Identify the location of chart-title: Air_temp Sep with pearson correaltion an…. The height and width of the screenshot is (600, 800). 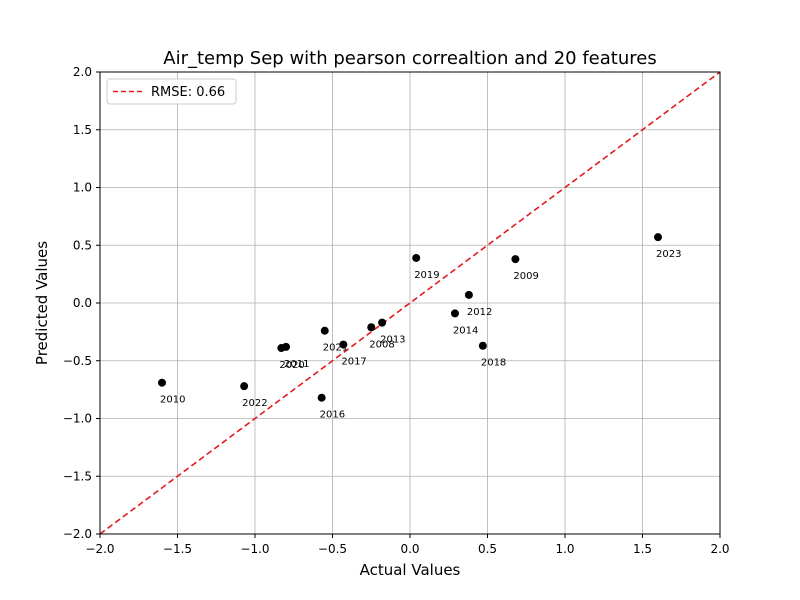
(409, 58).